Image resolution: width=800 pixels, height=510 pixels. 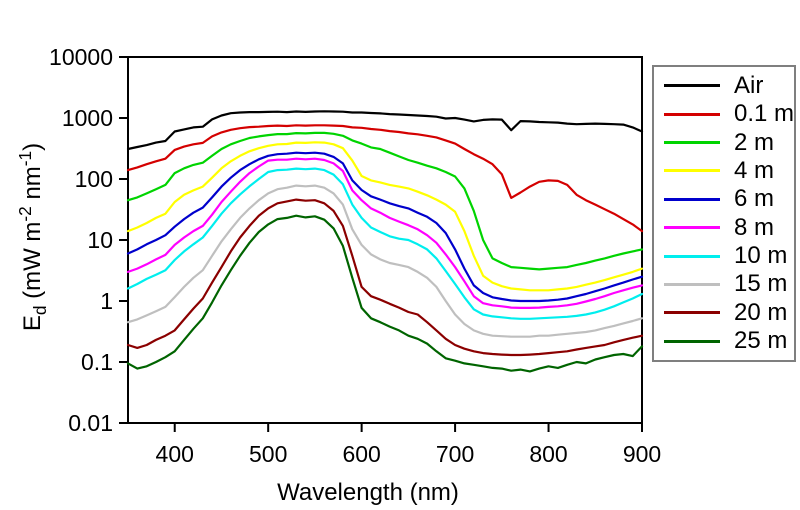 I want to click on x-tick-label: 900, so click(x=642, y=454).